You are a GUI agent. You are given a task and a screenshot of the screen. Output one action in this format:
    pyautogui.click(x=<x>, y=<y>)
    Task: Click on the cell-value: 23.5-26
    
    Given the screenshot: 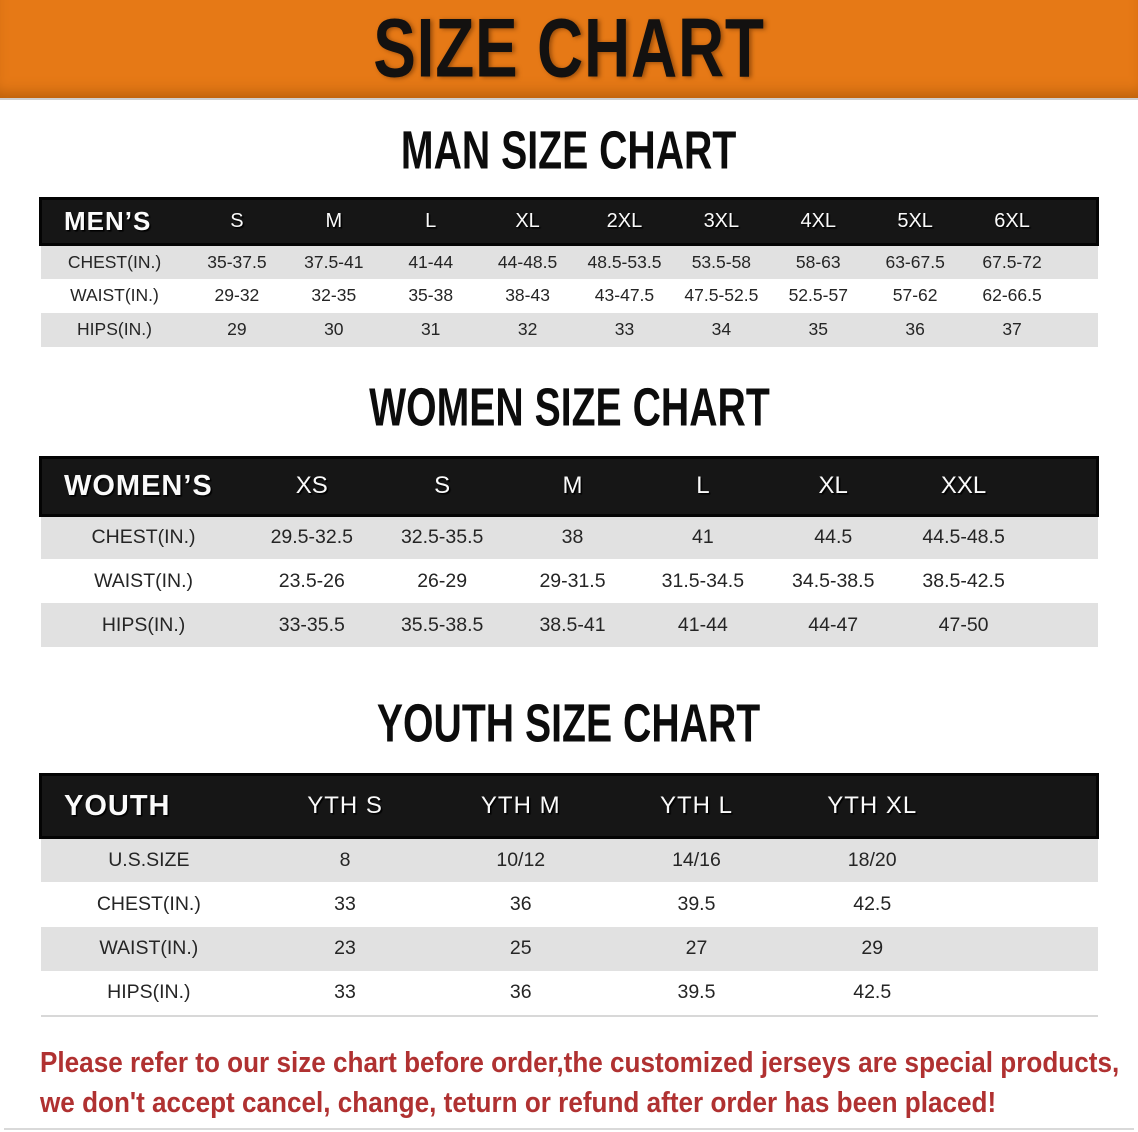 What is the action you would take?
    pyautogui.click(x=311, y=580)
    